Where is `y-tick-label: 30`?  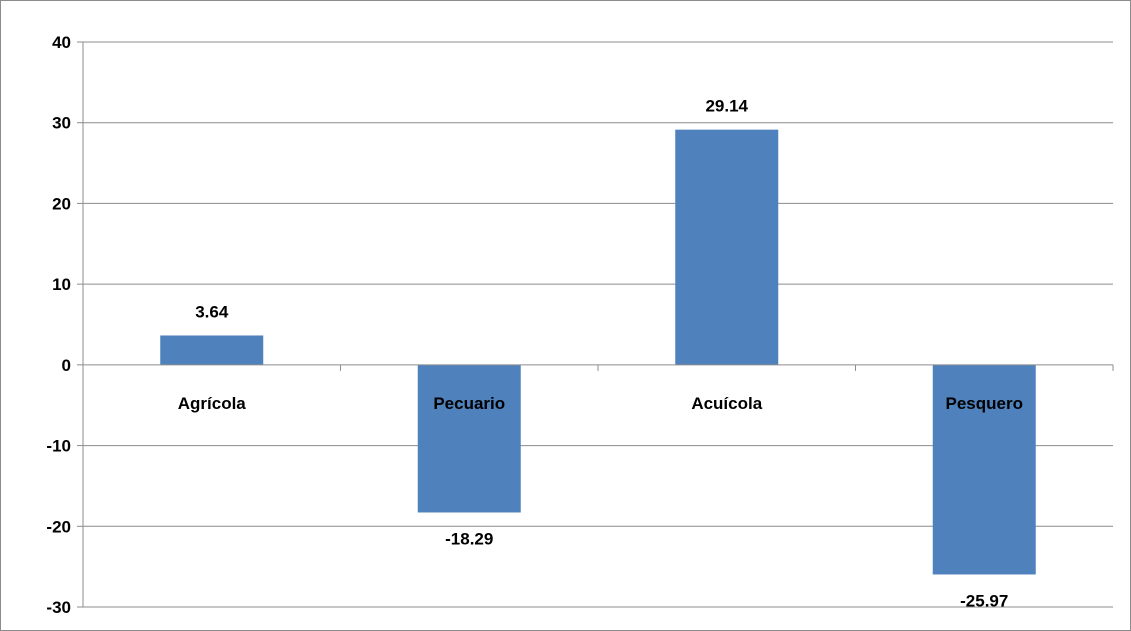
y-tick-label: 30 is located at coordinates (61, 123).